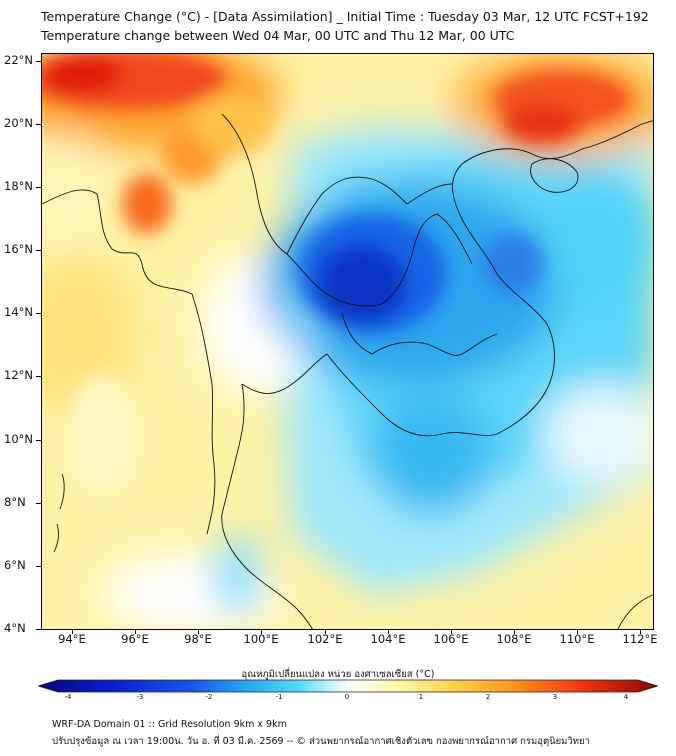 The height and width of the screenshot is (756, 676). What do you see at coordinates (18, 60) in the screenshot?
I see `lat-label-22: 22°N` at bounding box center [18, 60].